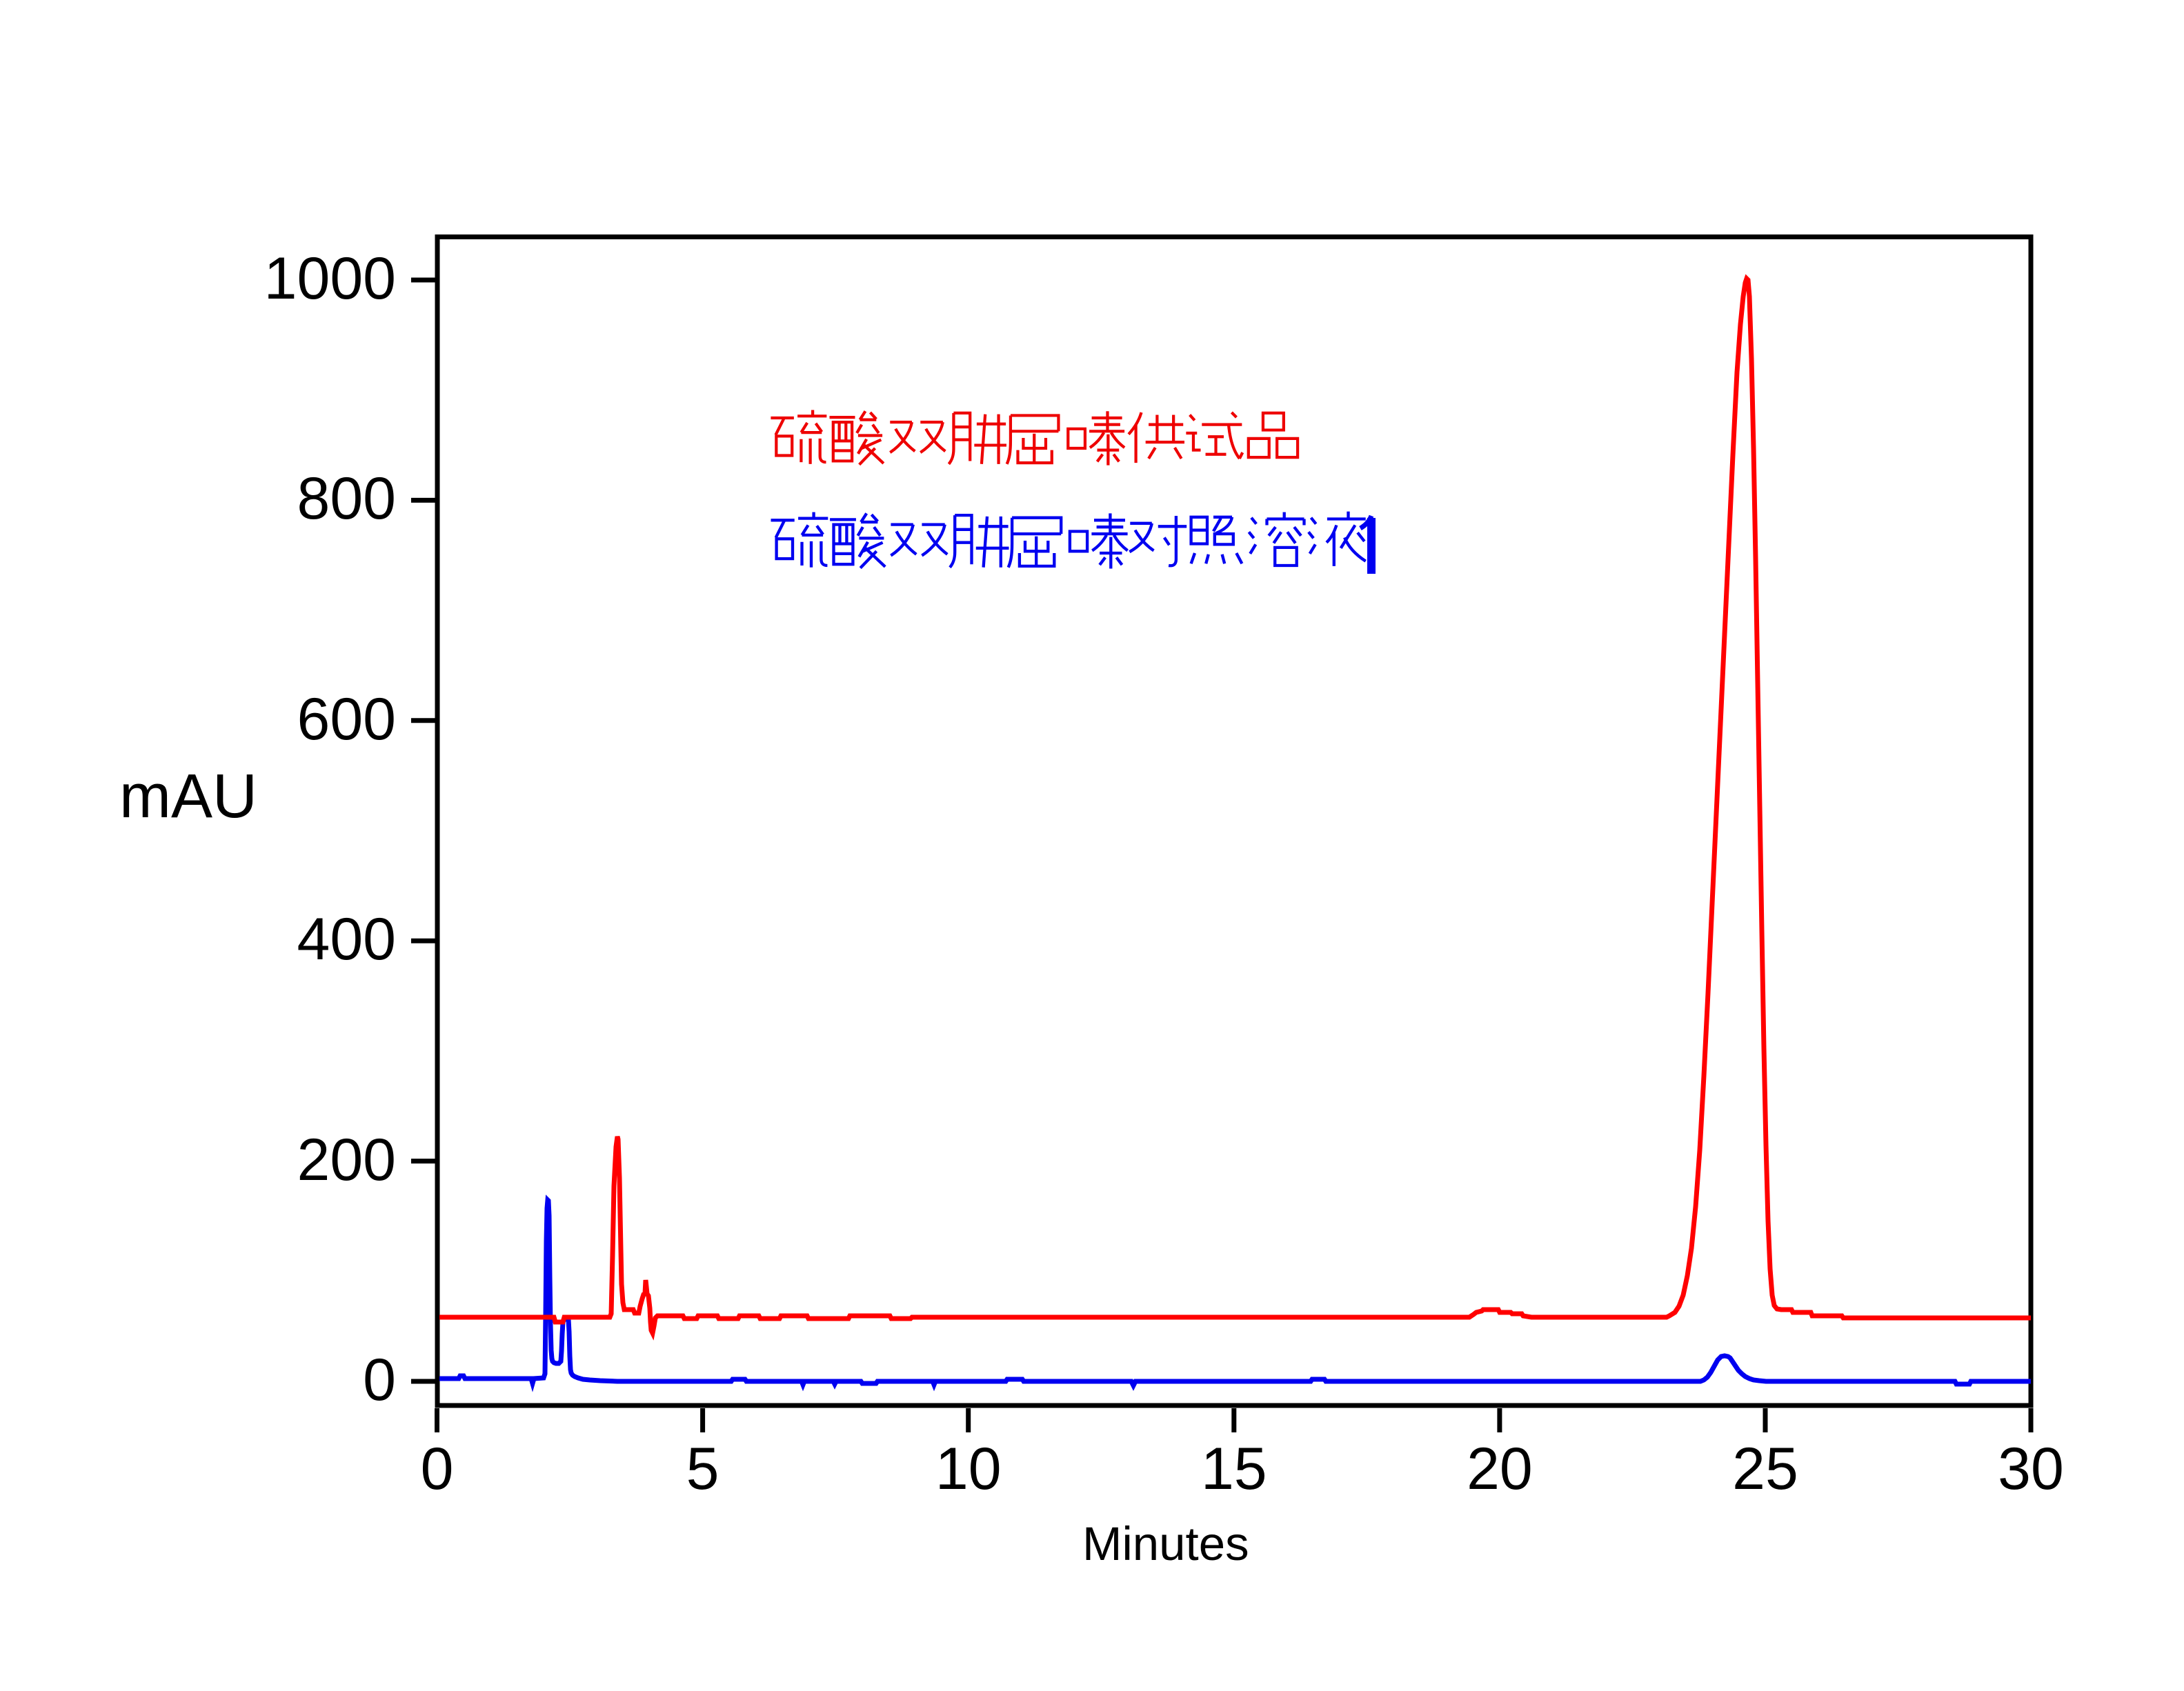 This screenshot has height=1691, width=2184. What do you see at coordinates (1234, 1469) in the screenshot?
I see `svg-text: 15` at bounding box center [1234, 1469].